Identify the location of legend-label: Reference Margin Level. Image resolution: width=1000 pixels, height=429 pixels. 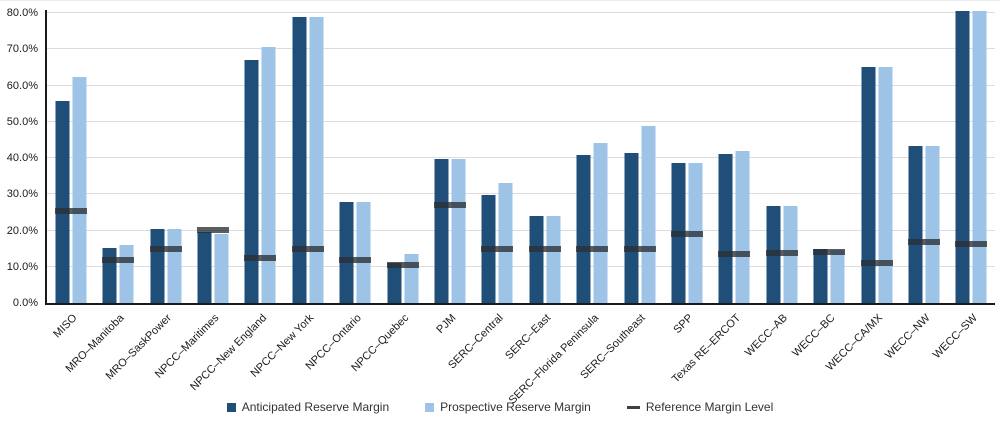
(709, 407).